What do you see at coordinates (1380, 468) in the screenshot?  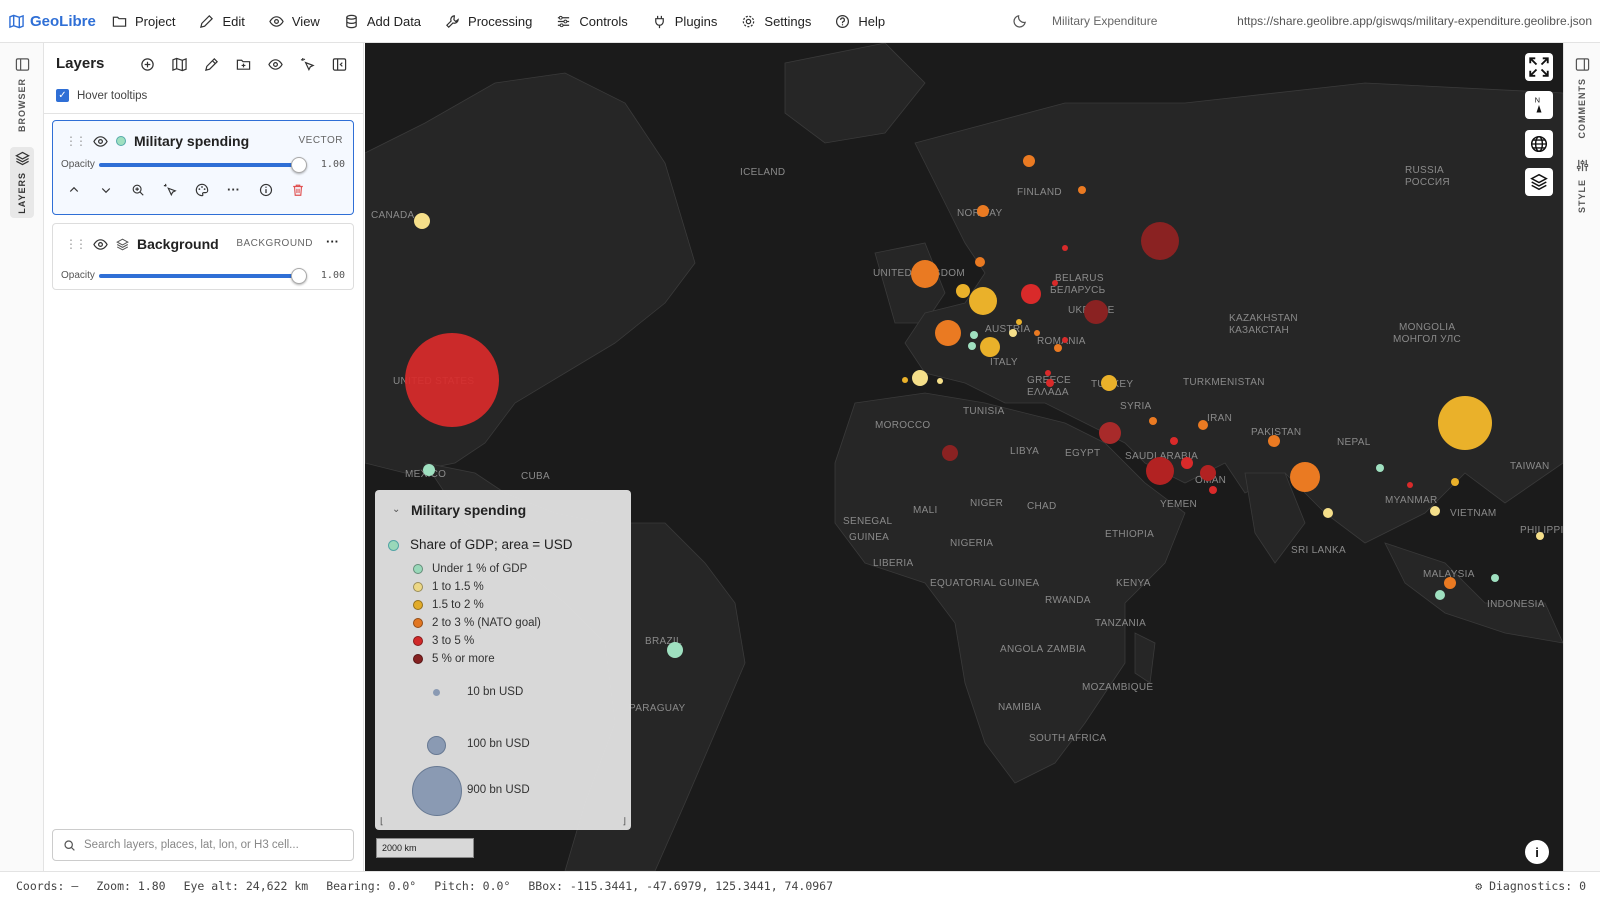 I see `circle-myanmar` at bounding box center [1380, 468].